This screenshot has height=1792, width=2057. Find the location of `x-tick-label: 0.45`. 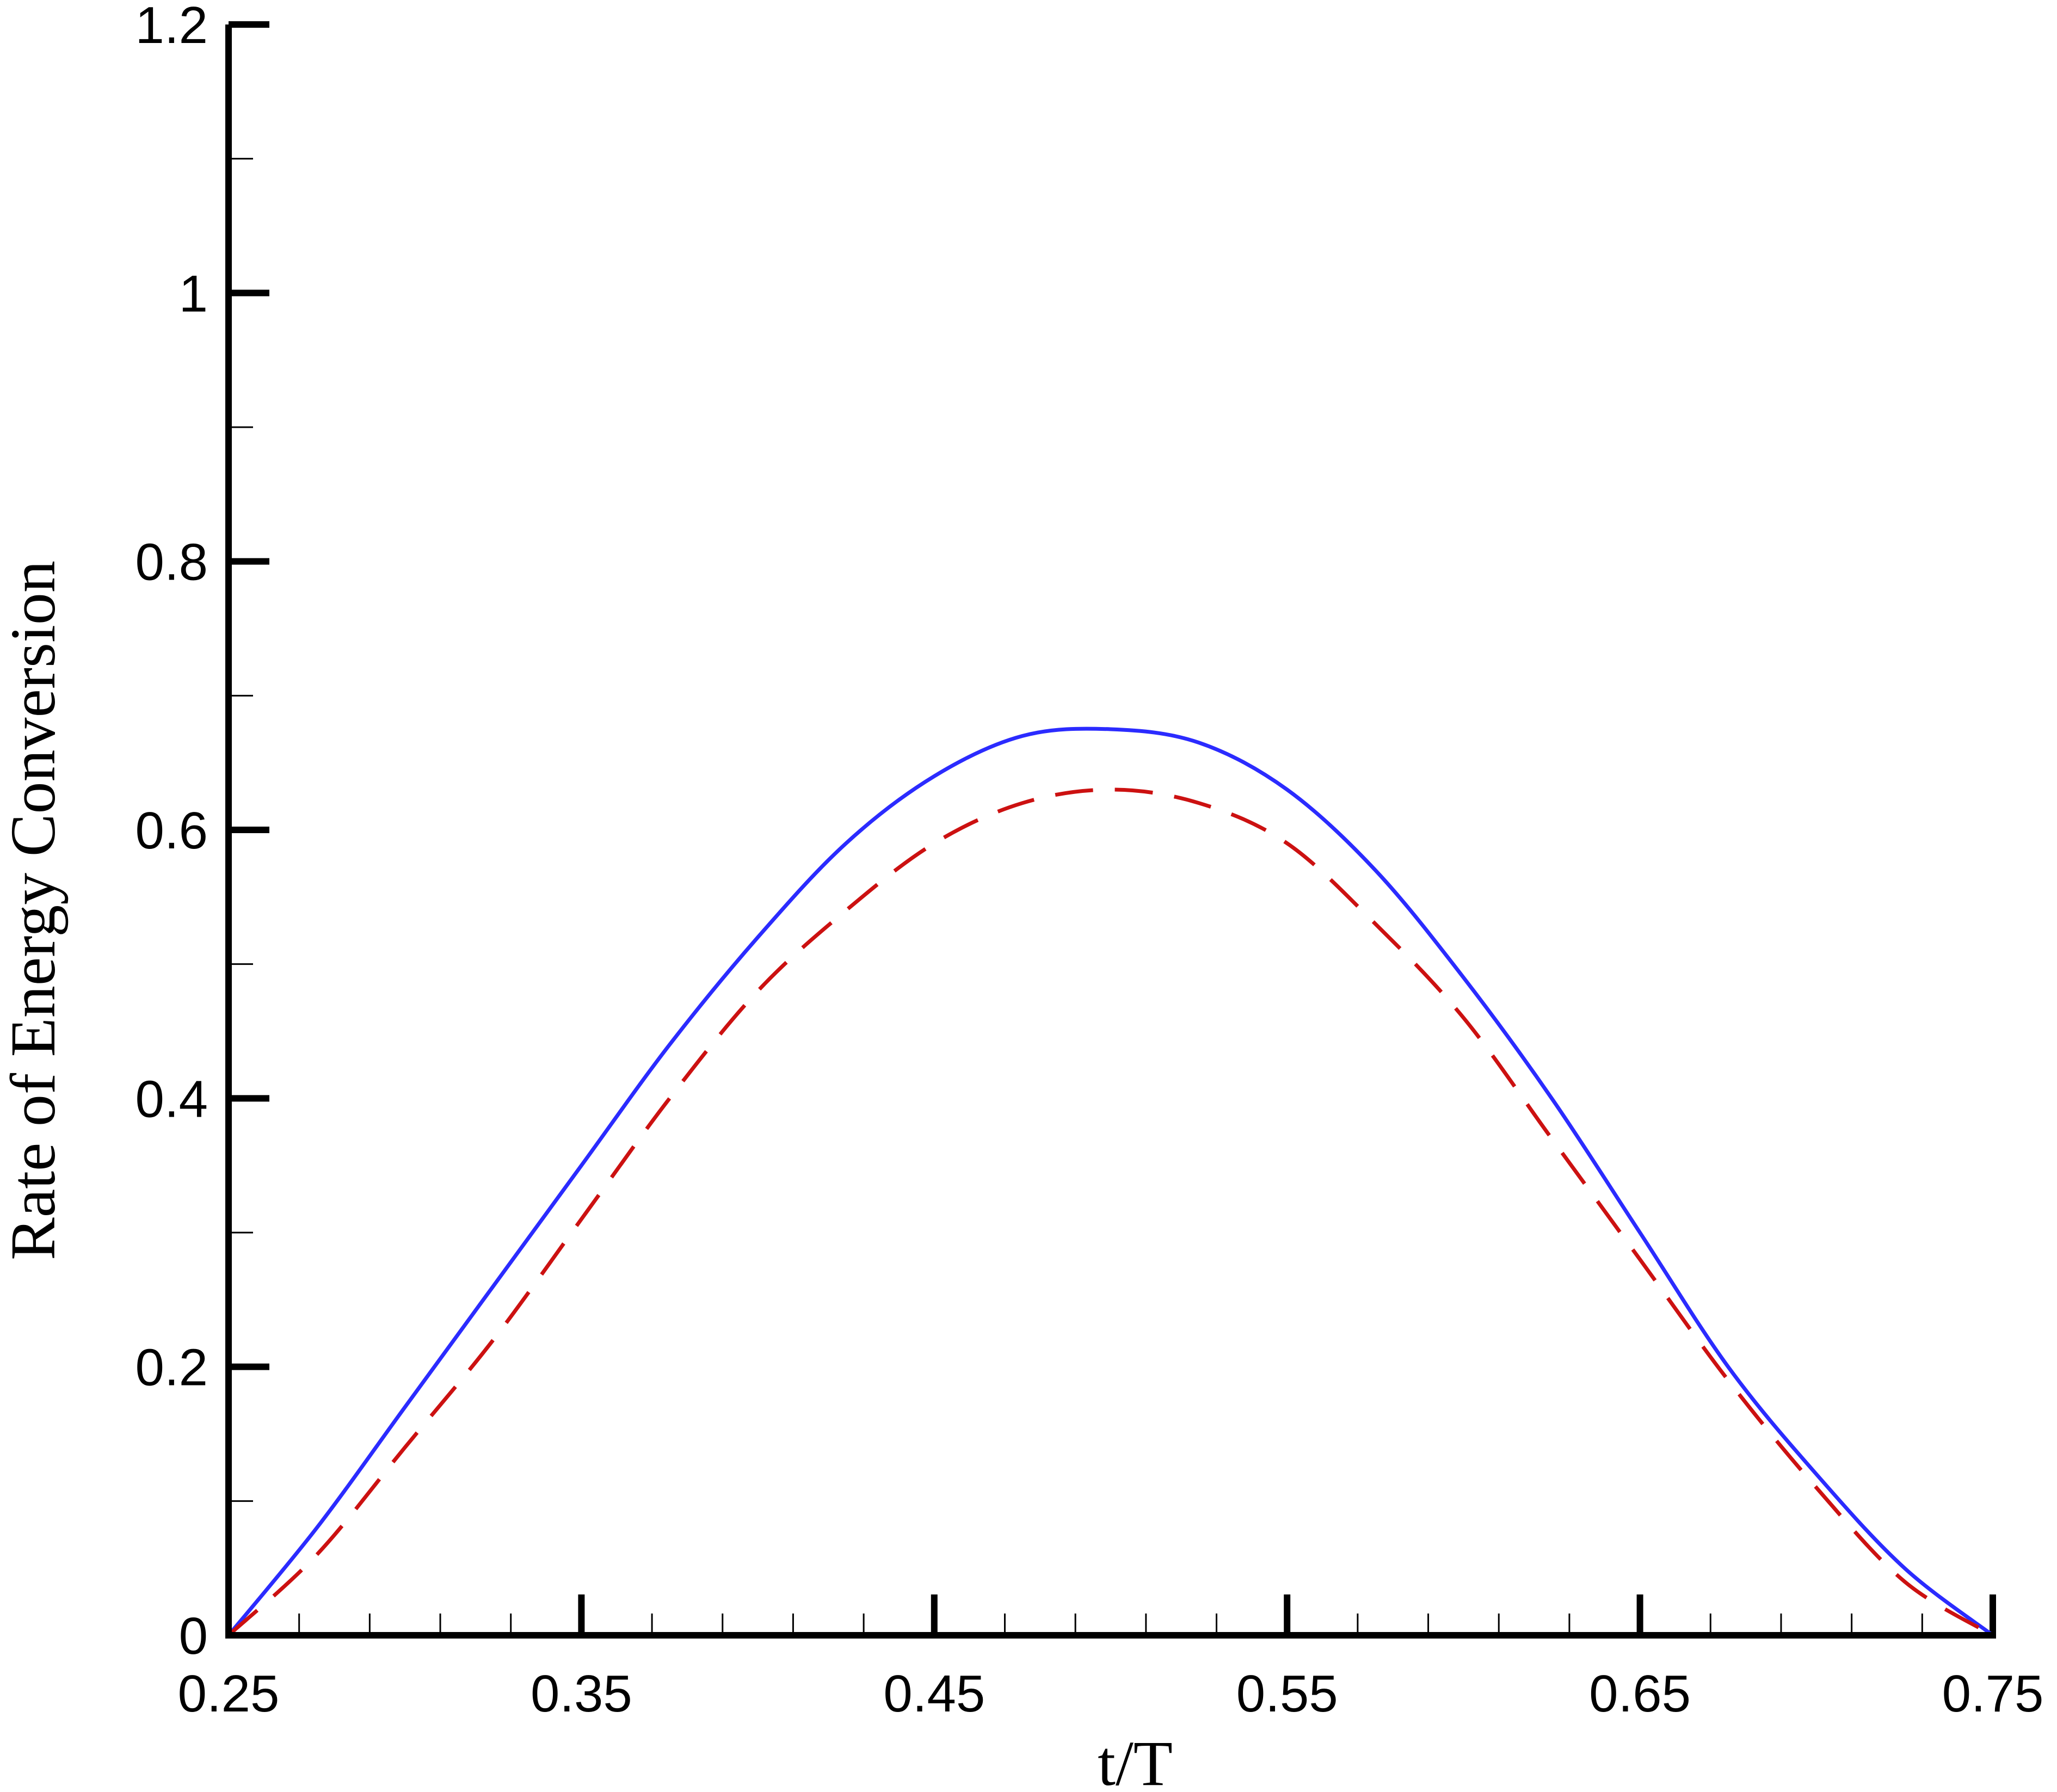

x-tick-label: 0.45 is located at coordinates (934, 1694).